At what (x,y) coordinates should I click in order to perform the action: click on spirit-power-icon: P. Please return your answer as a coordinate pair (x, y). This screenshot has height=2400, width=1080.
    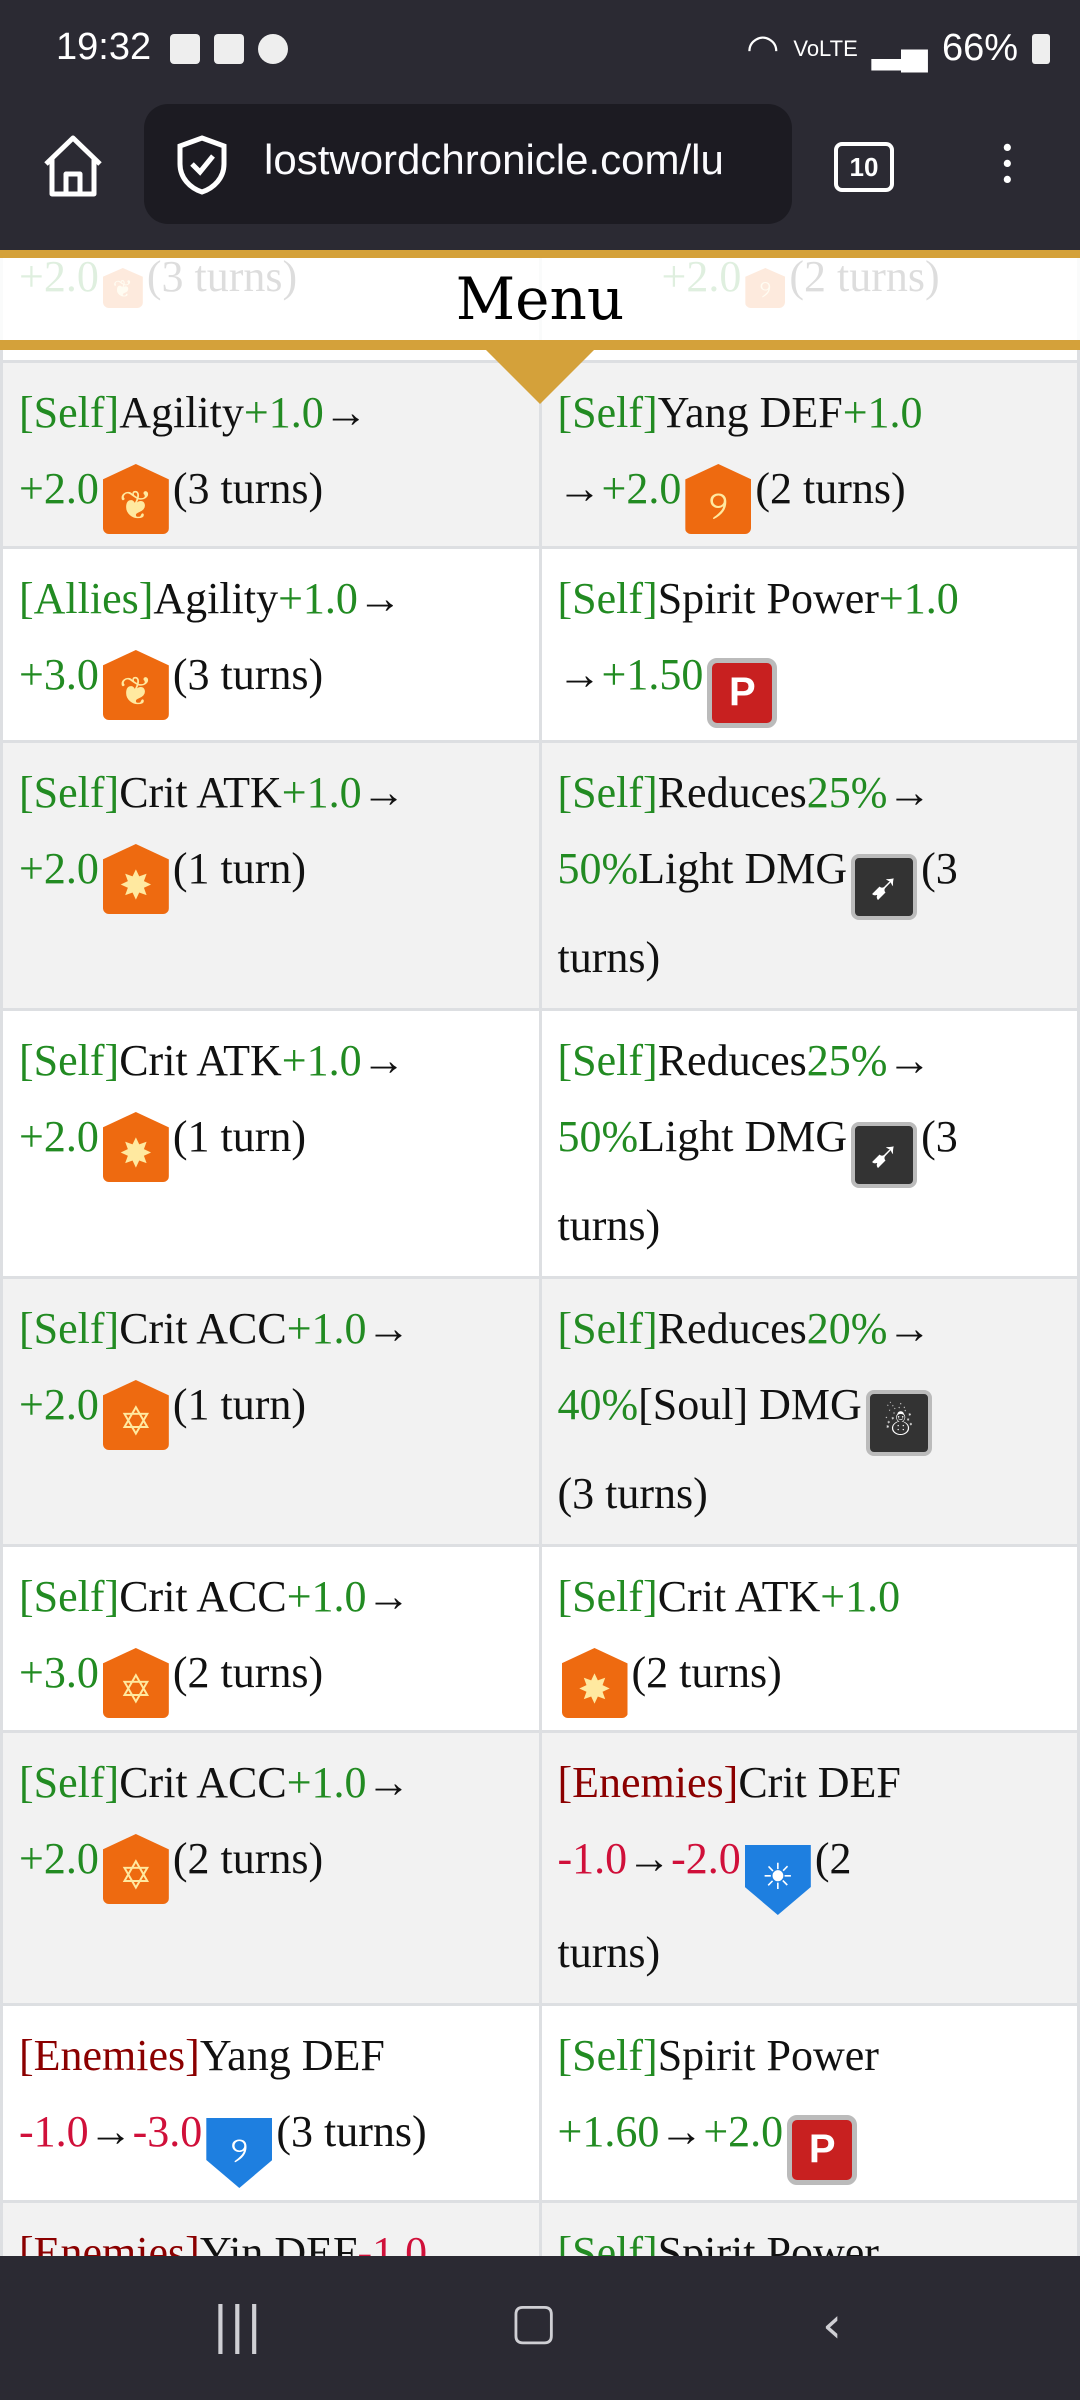
    Looking at the image, I should click on (822, 2150).